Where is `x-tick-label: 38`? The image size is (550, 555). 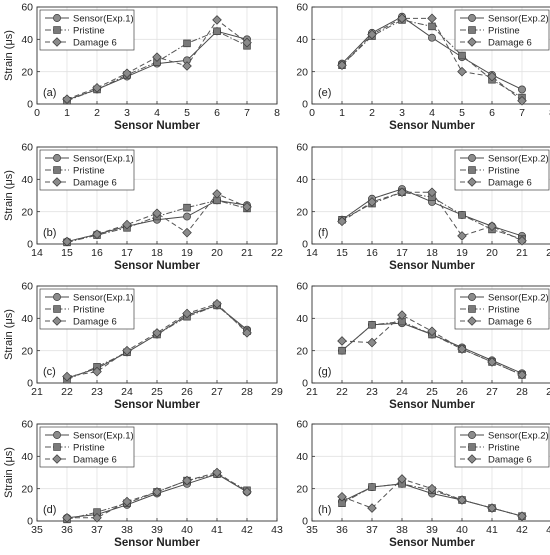
x-tick-label: 38 is located at coordinates (402, 530).